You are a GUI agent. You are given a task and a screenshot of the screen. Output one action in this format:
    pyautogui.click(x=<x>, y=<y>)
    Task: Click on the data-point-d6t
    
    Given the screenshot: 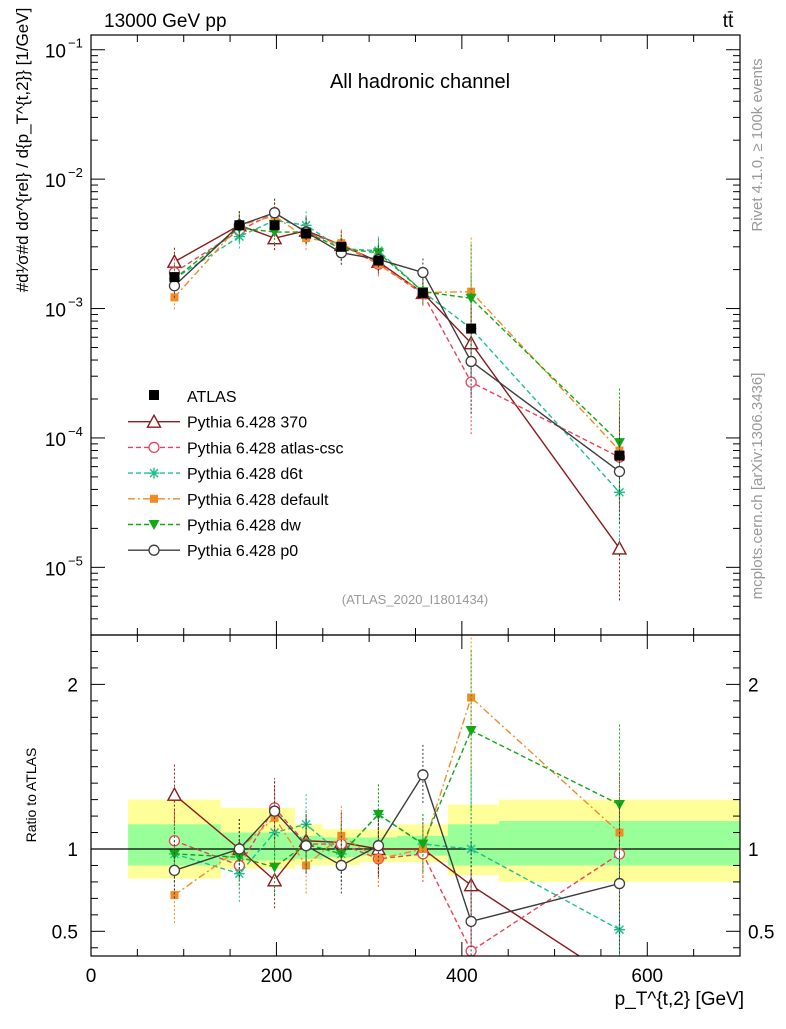 What is the action you would take?
    pyautogui.click(x=619, y=492)
    